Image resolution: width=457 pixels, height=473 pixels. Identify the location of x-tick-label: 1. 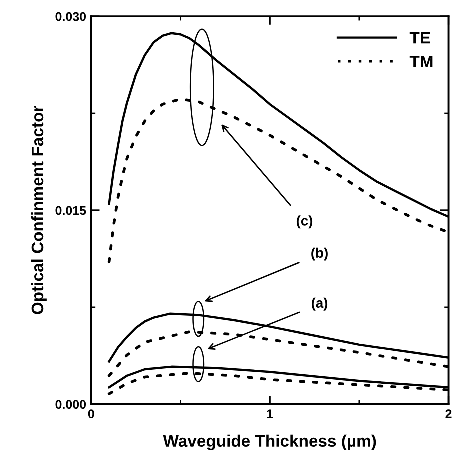
(270, 414).